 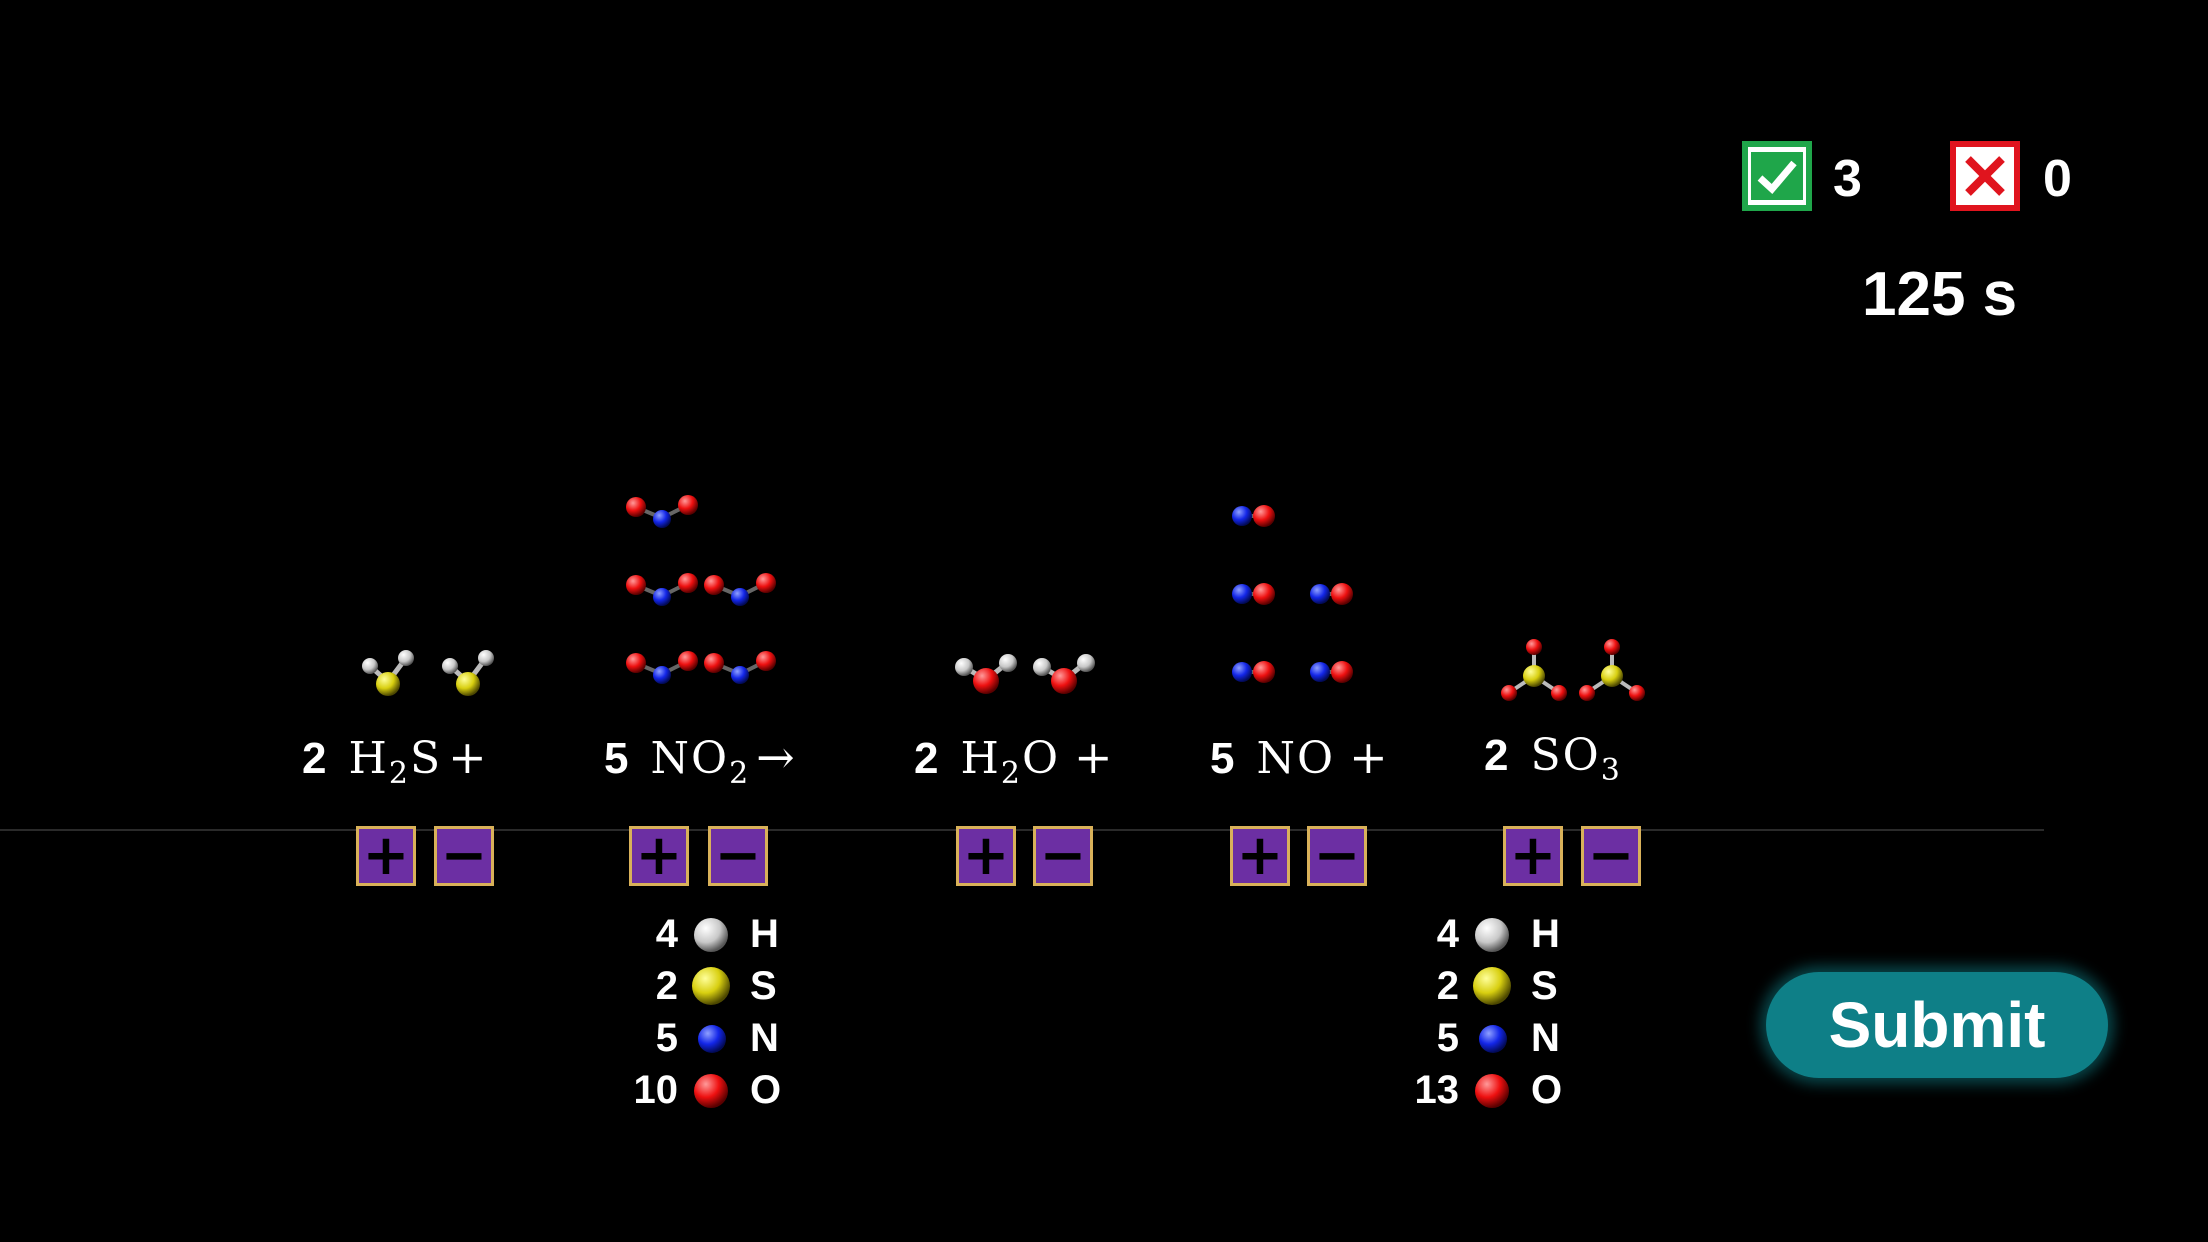 I want to click on submit-button: Submit, so click(x=1937, y=1025).